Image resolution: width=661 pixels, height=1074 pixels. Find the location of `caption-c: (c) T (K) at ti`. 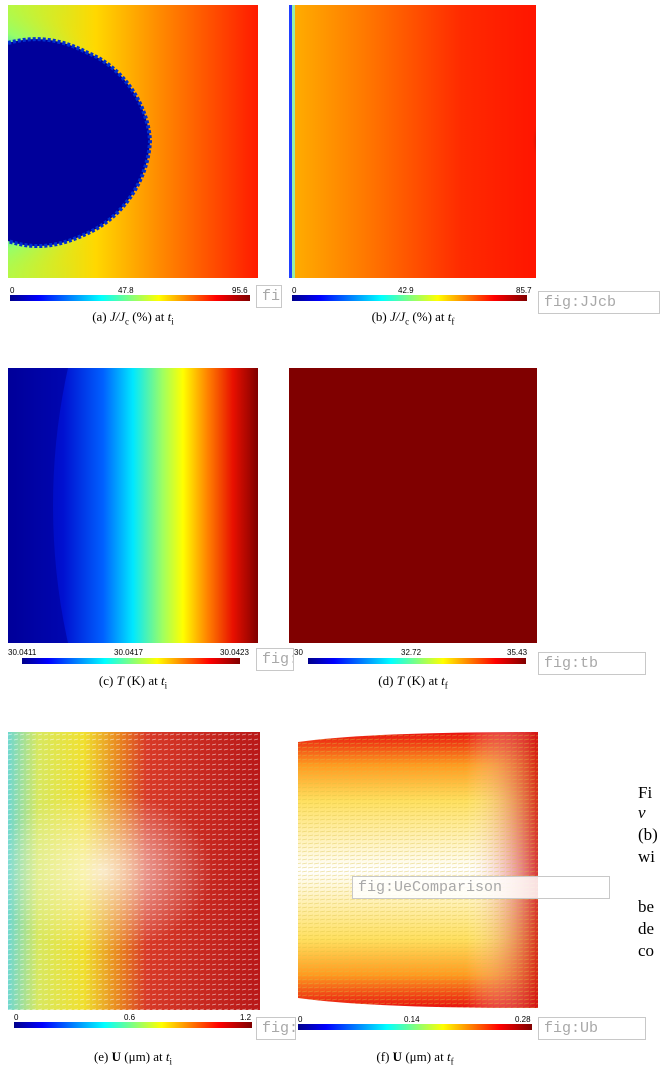

caption-c: (c) T (K) at ti is located at coordinates (133, 682).